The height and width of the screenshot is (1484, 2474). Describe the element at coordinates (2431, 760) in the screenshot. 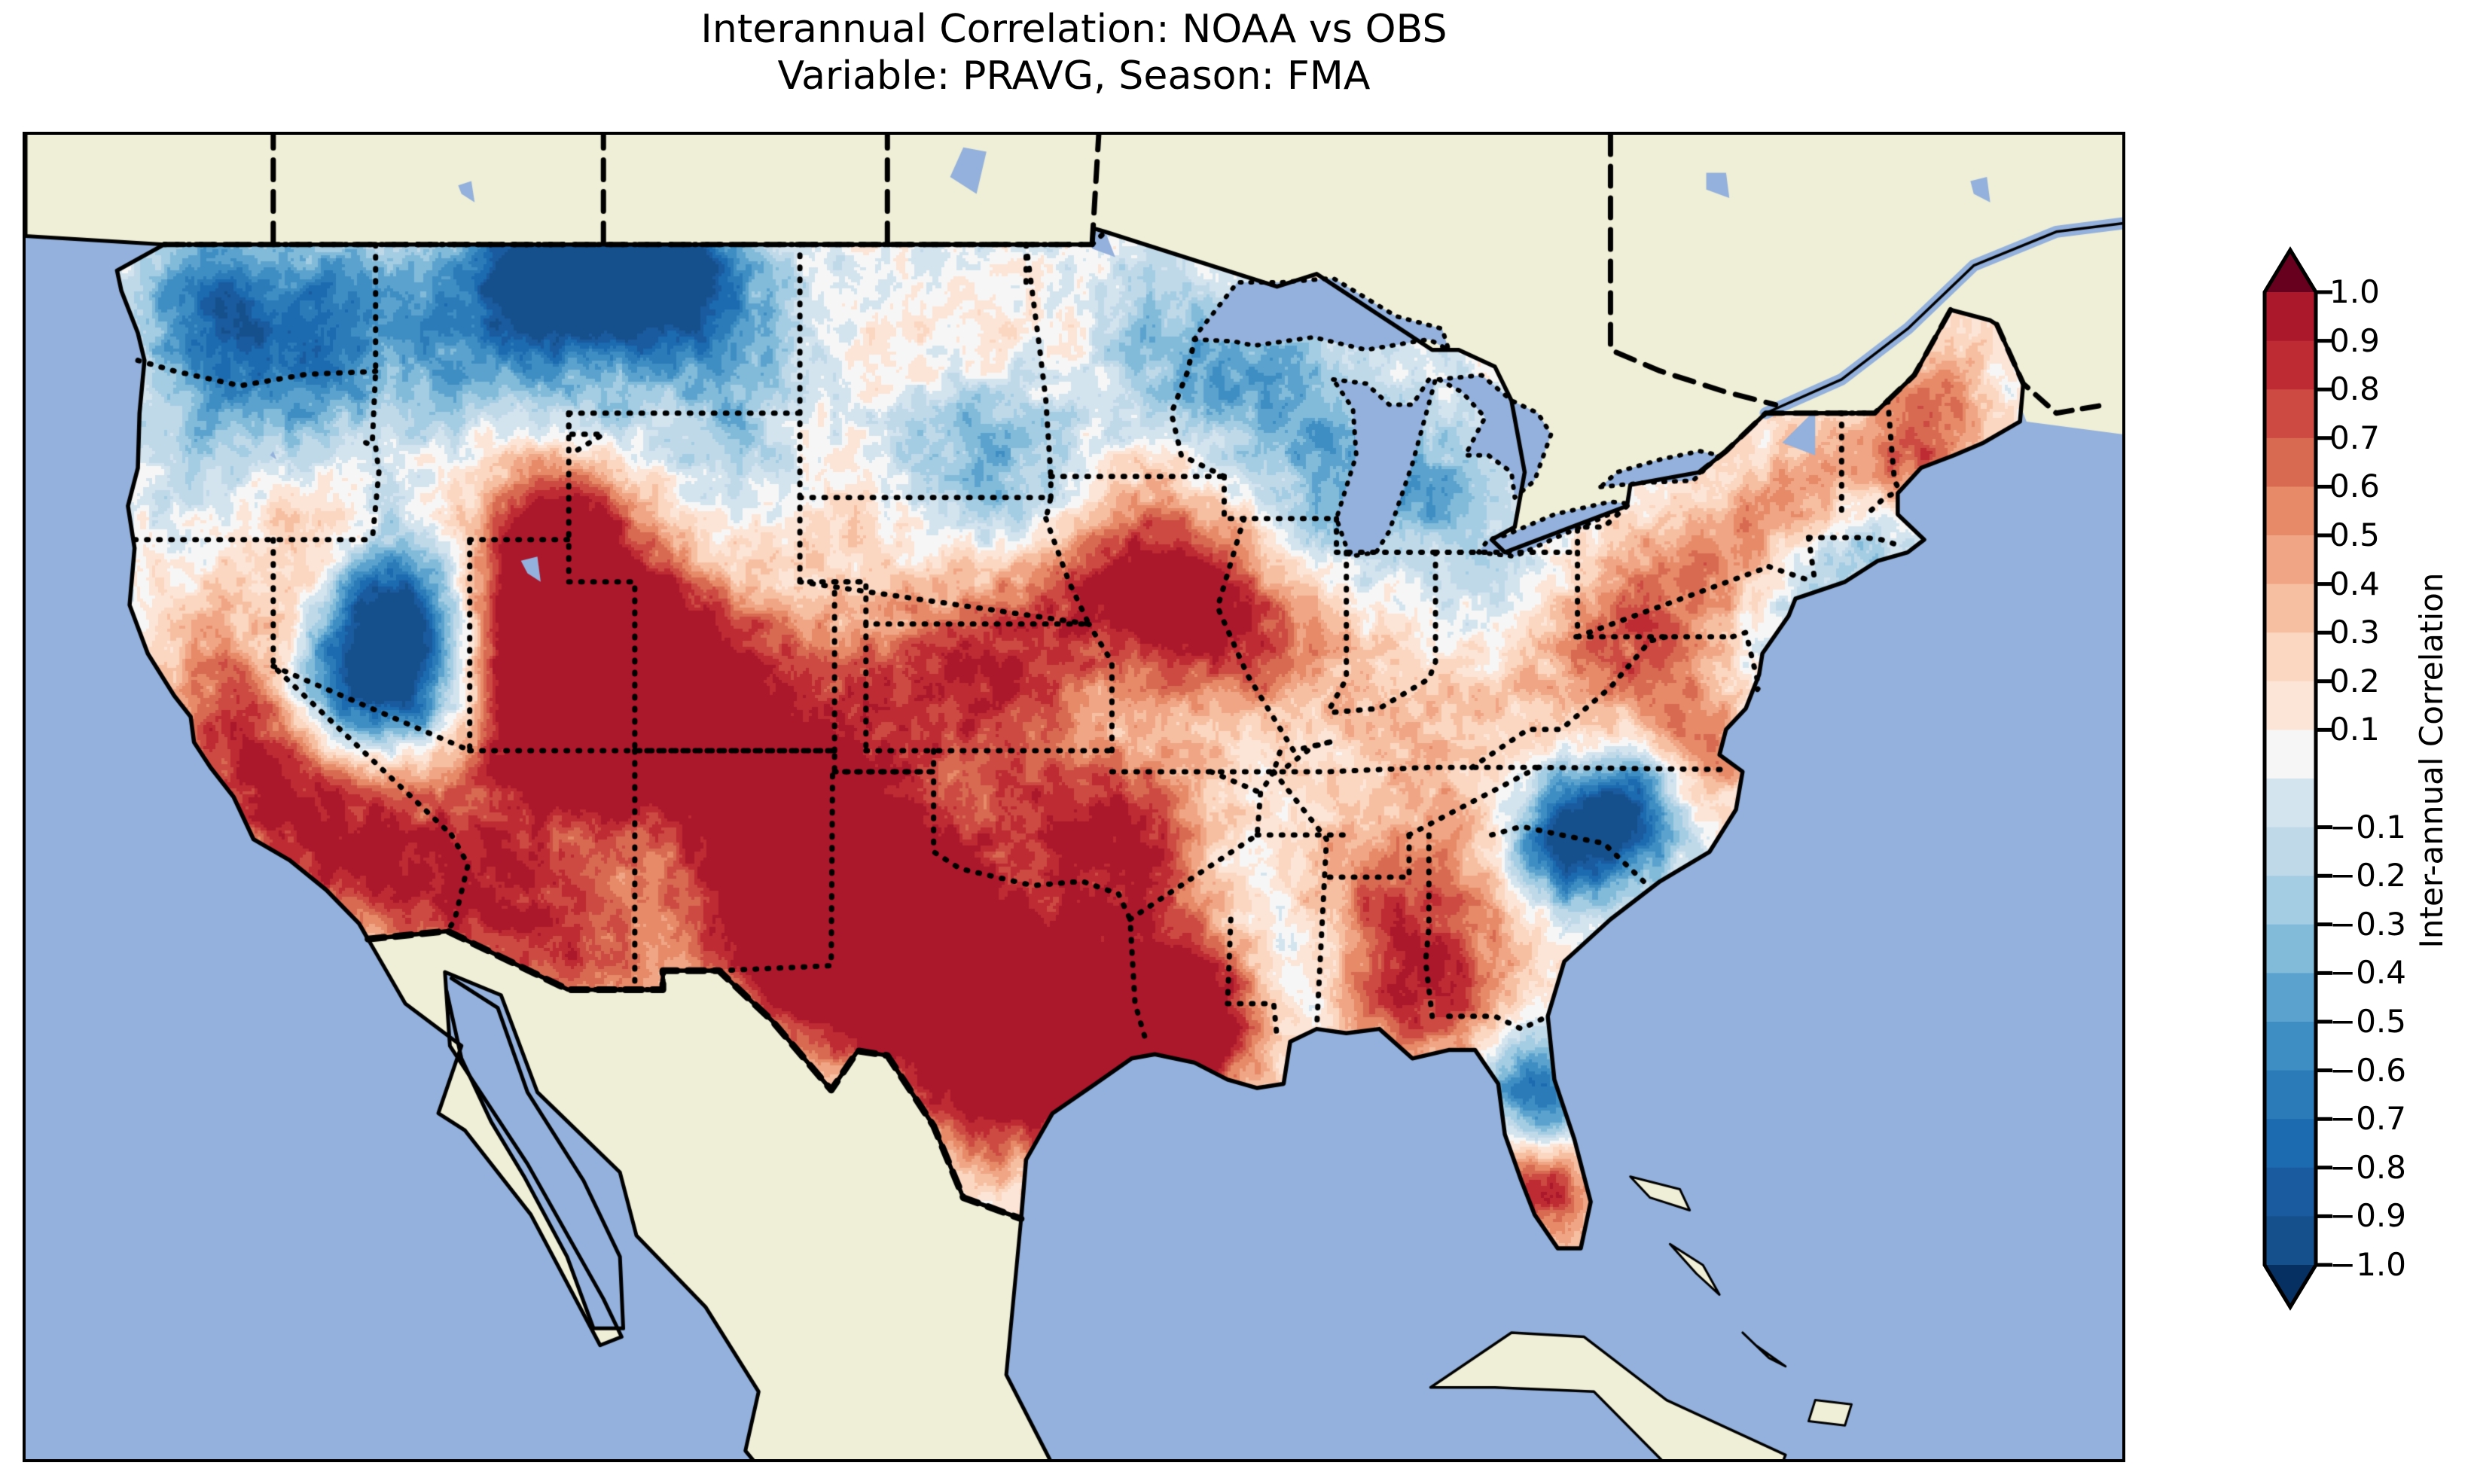

I see `colorbar-axis-label: Inter-annual Correlation` at that location.